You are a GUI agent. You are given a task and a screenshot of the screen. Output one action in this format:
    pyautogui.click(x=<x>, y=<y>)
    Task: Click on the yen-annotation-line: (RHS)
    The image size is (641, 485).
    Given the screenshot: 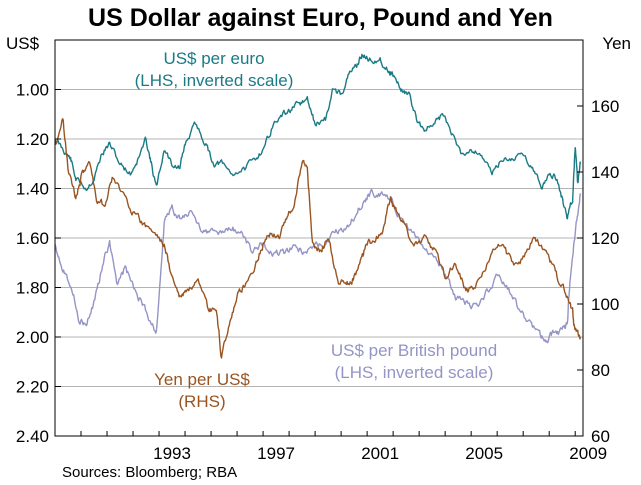 What is the action you would take?
    pyautogui.click(x=201, y=401)
    